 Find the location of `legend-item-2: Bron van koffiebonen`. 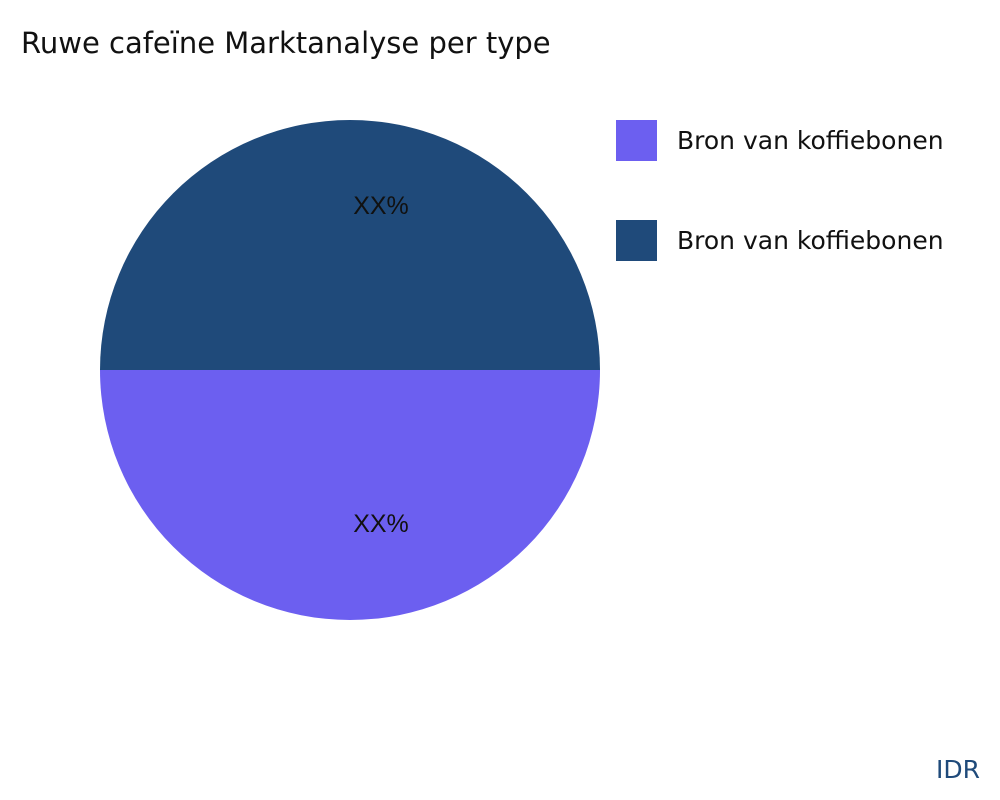

legend-item-2: Bron van koffiebonen is located at coordinates (780, 240).